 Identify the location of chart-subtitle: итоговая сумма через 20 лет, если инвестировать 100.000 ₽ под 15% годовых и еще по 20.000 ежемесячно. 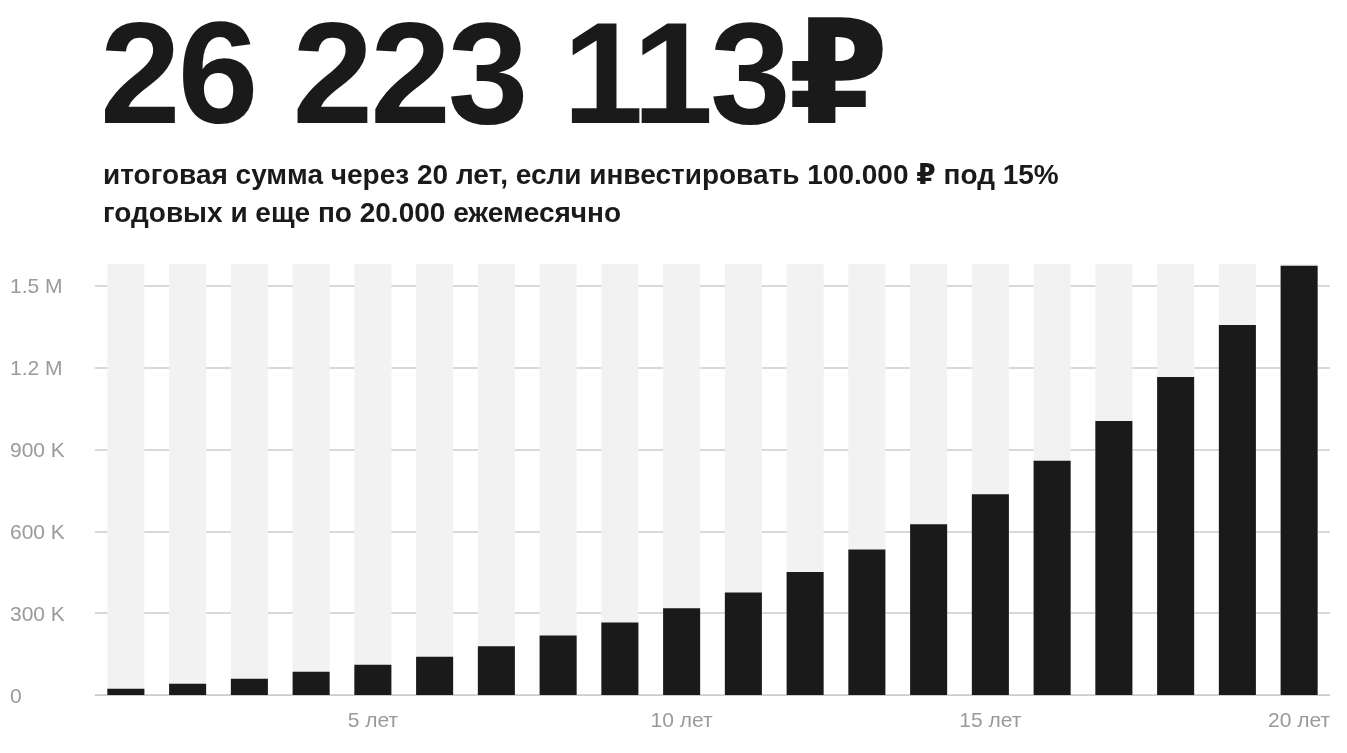
(581, 194).